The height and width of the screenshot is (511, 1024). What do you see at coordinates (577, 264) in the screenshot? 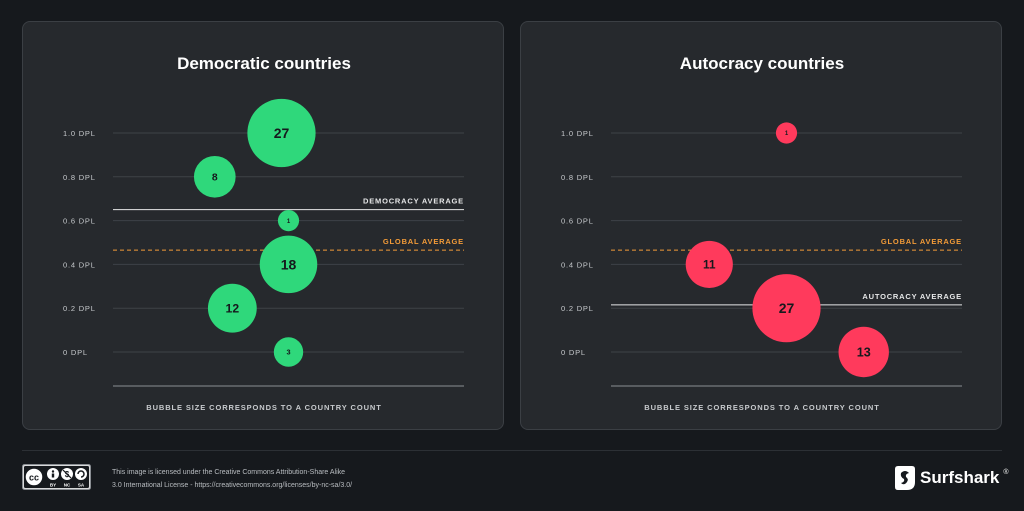
I see `autocracy-y-tick-label: 0.4 DPL` at bounding box center [577, 264].